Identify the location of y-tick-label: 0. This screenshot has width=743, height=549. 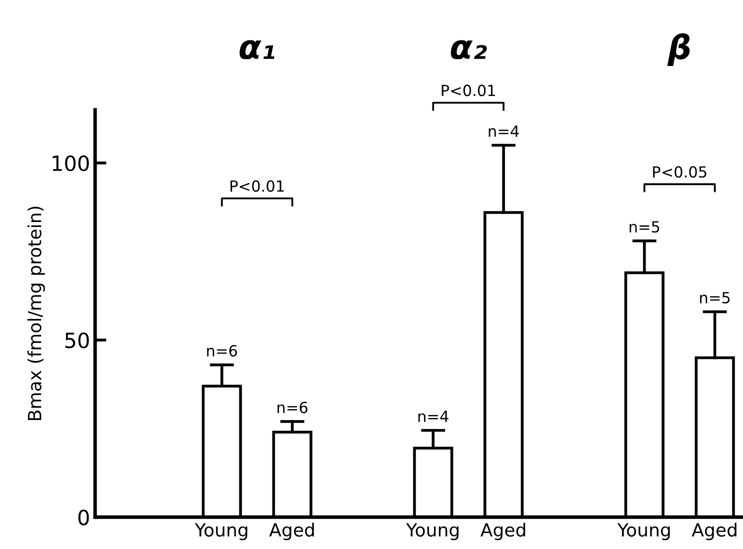
(83, 518).